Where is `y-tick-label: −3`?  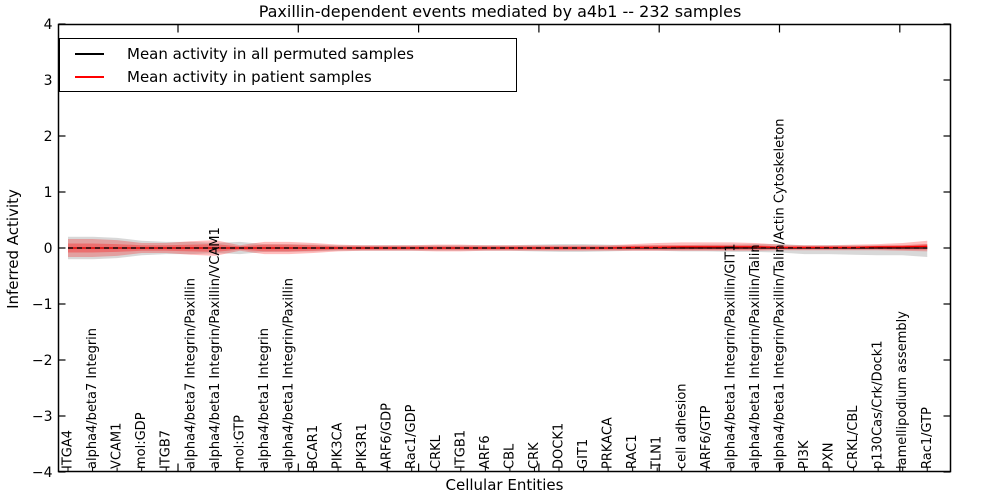
y-tick-label: −3 is located at coordinates (42, 417).